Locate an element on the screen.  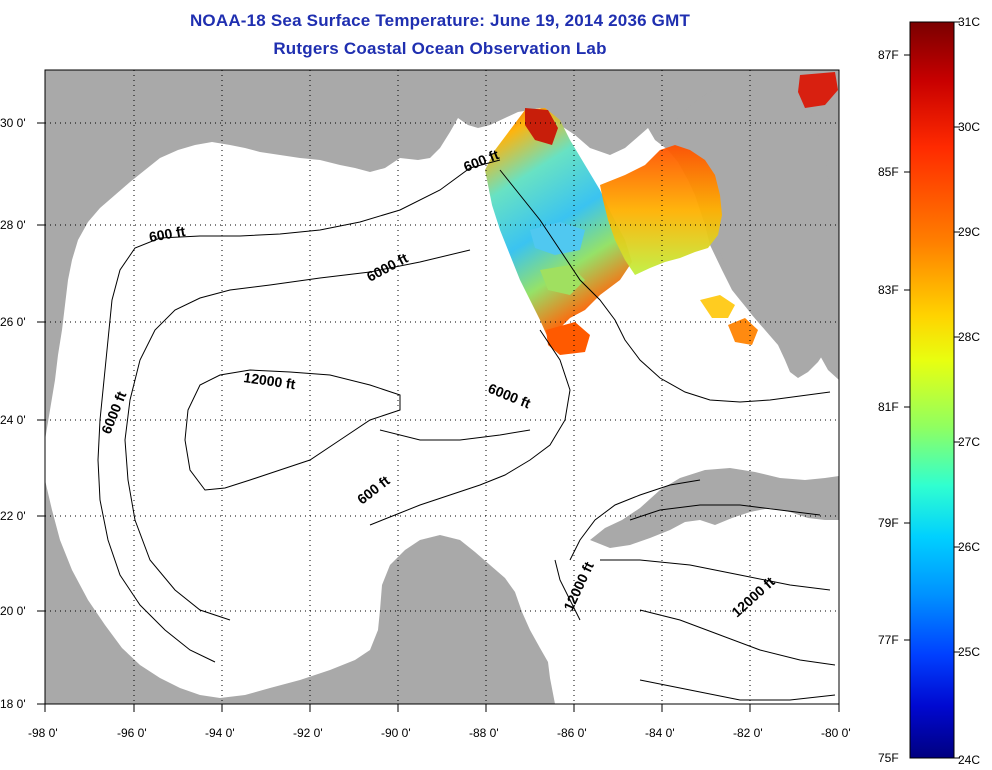
lat-label: 26 0' is located at coordinates (13, 322).